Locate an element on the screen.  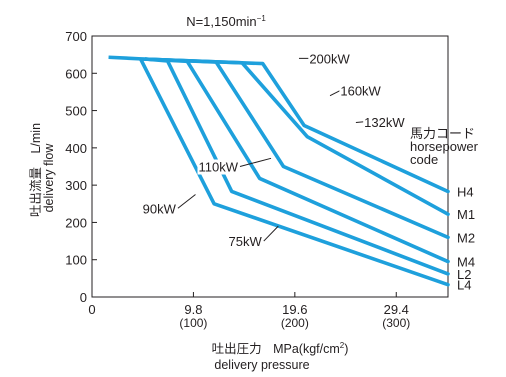
x-axis-label-unit: MPa(kgf/cm is located at coordinates (306, 349).